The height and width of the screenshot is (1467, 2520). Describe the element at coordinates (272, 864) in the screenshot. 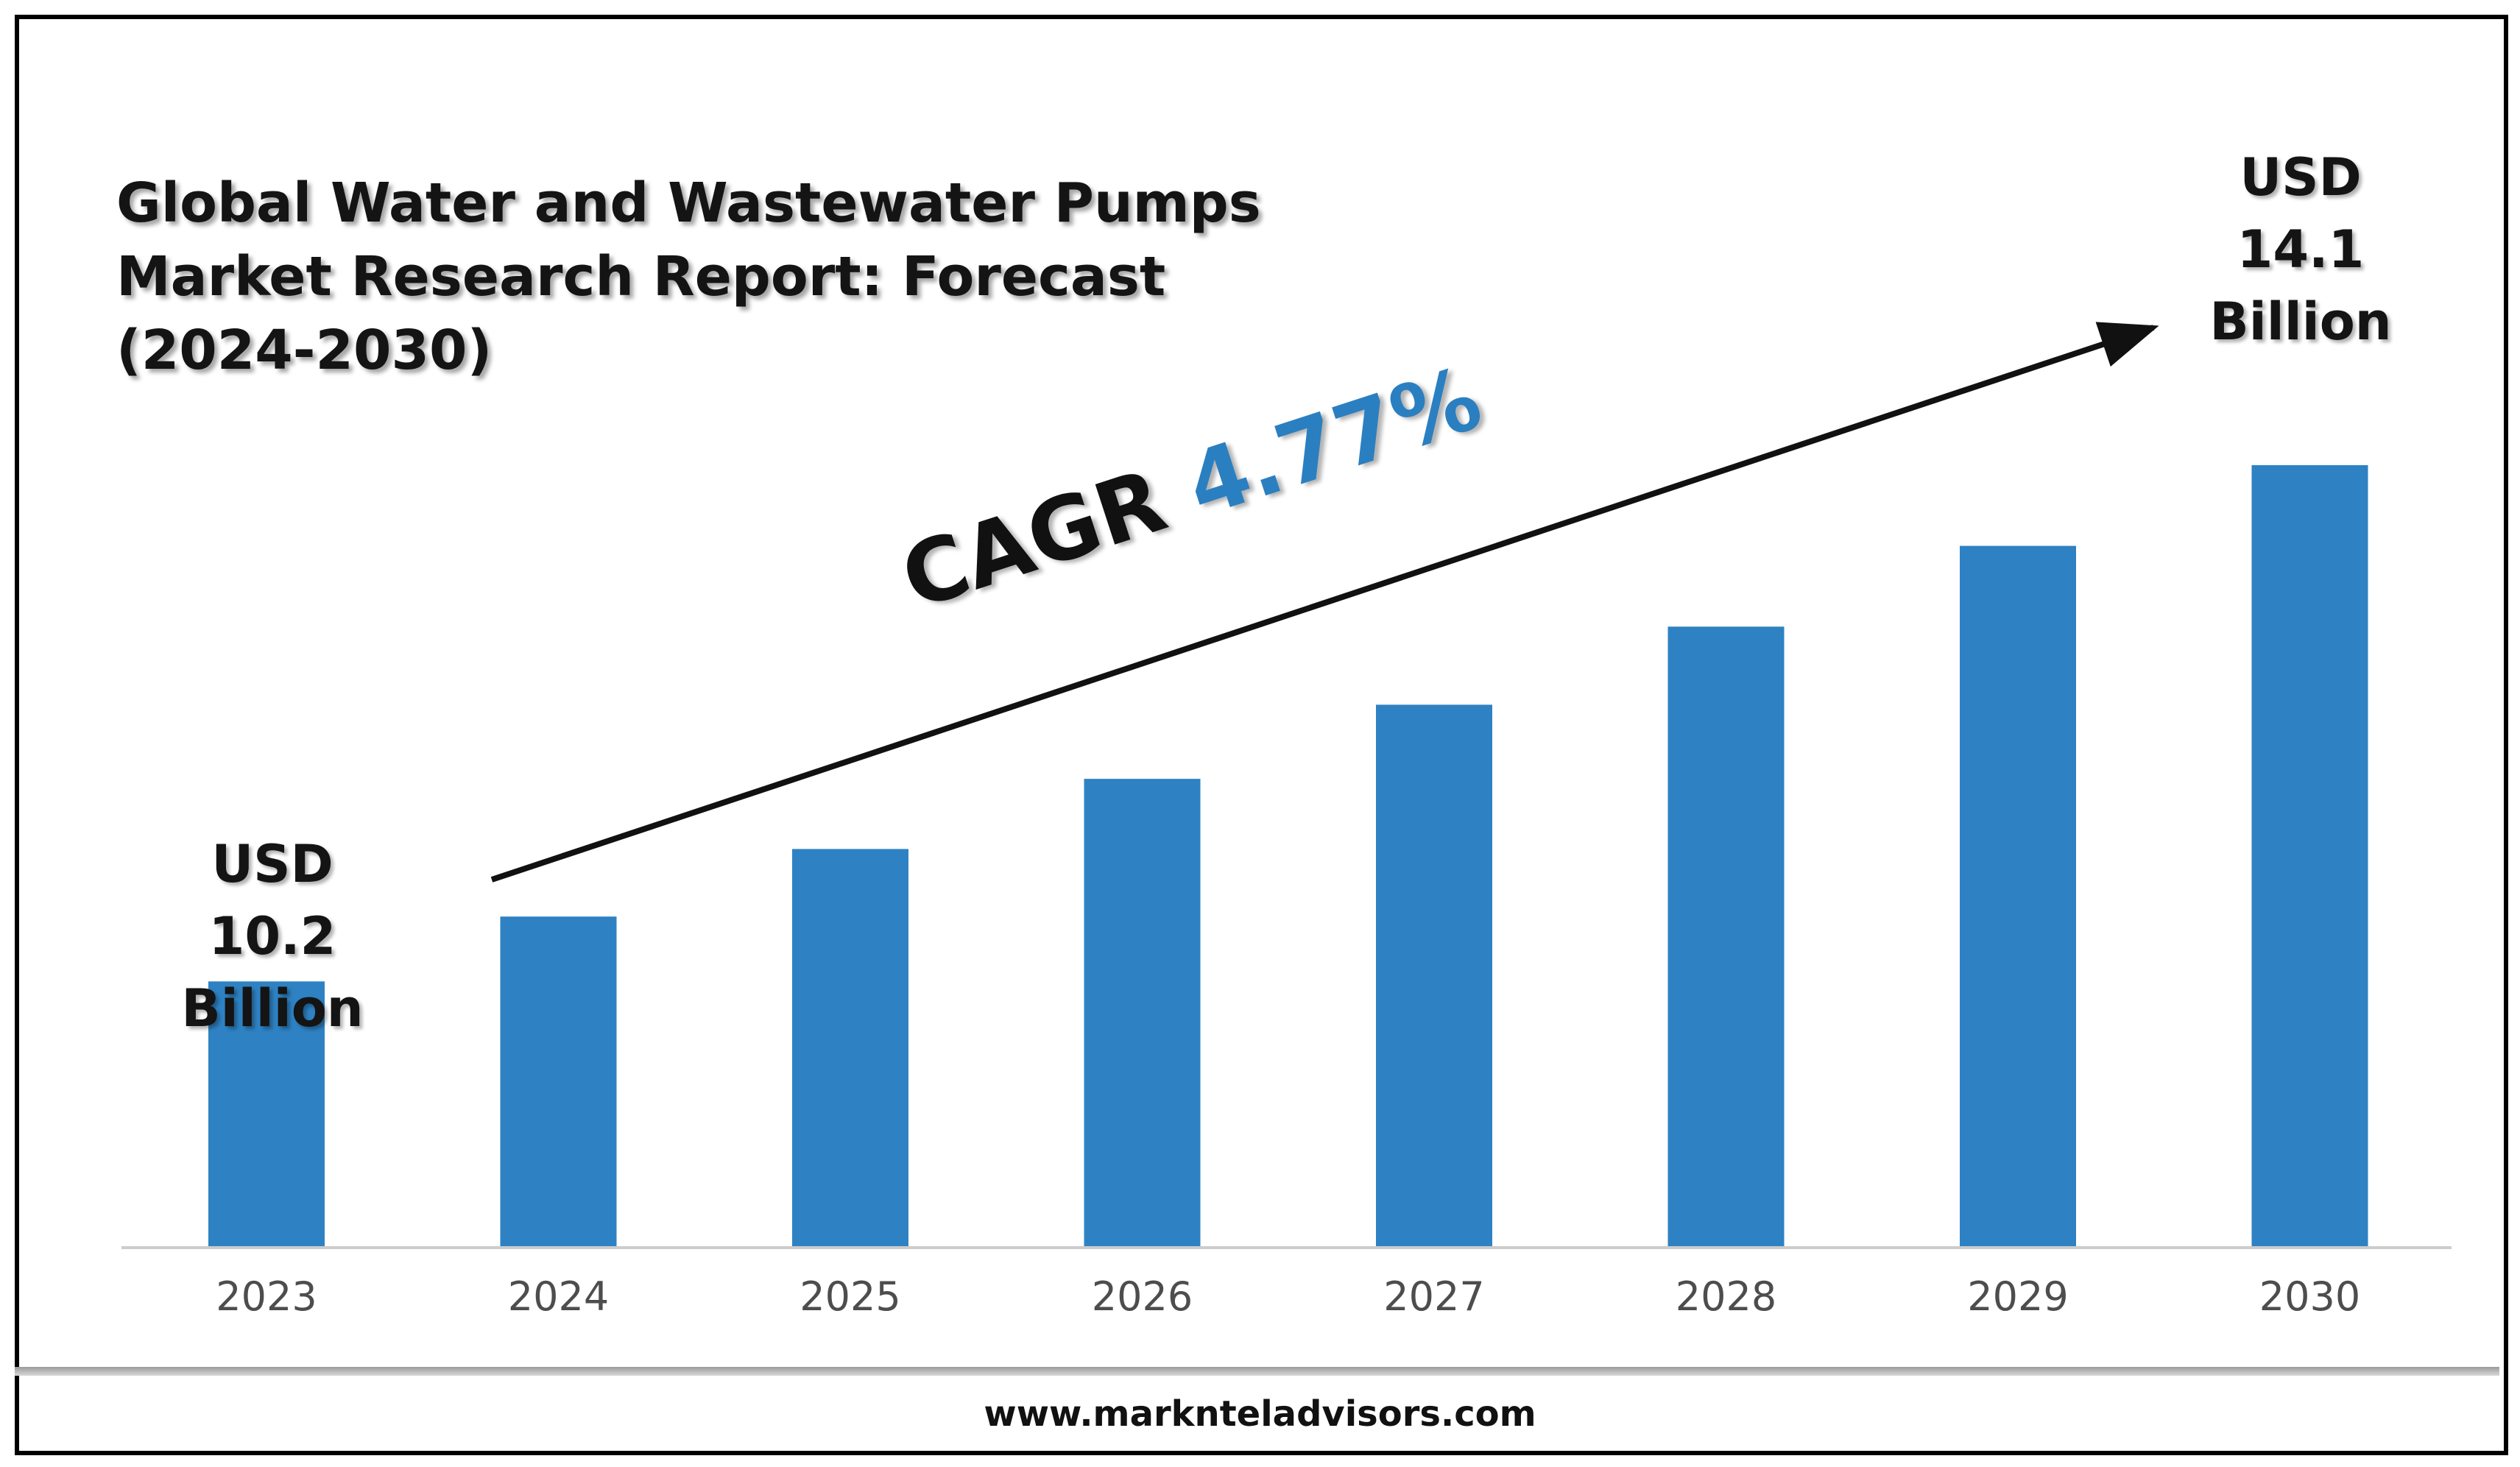

I see `start-value-currency: USD` at that location.